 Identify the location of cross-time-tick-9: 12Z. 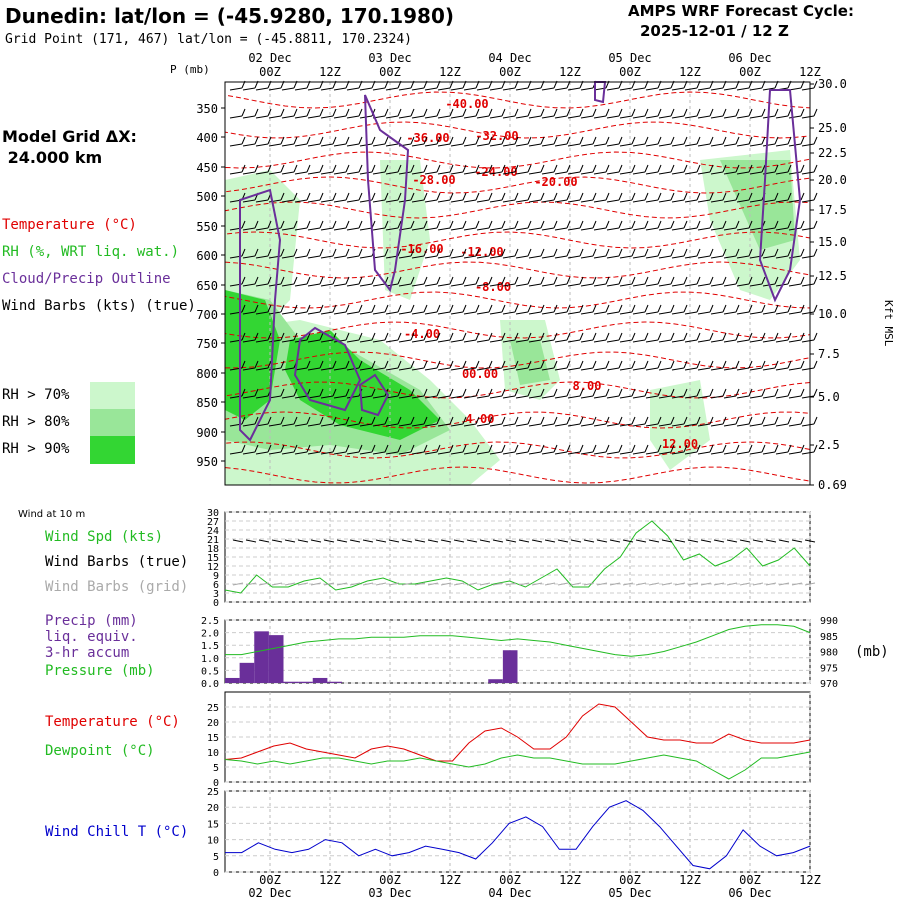
(810, 72).